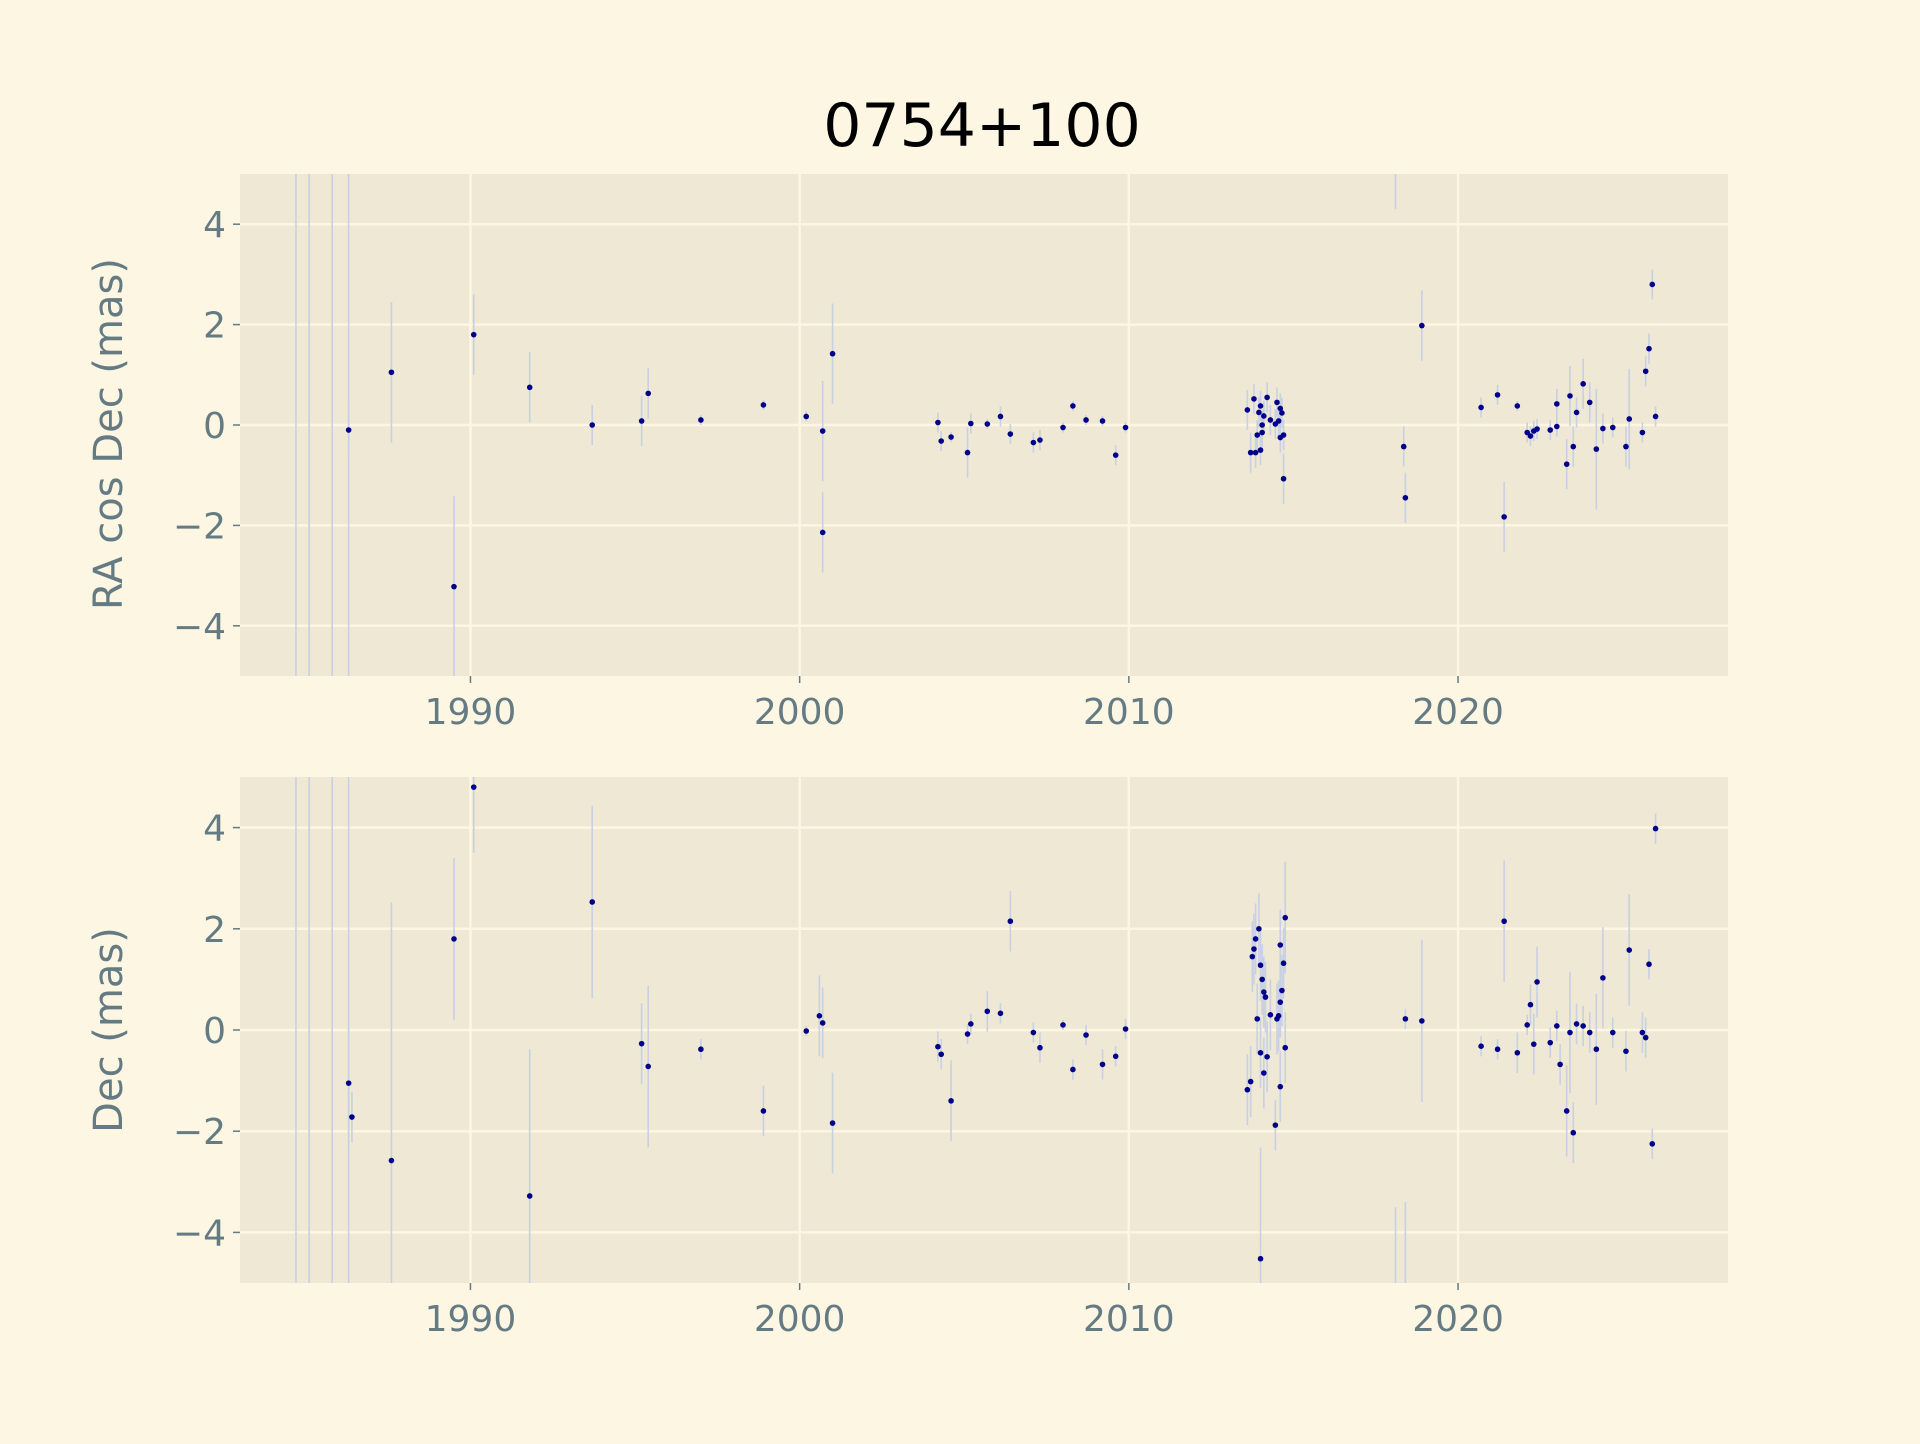  What do you see at coordinates (109, 1030) in the screenshot?
I see `panel-bottom-ylabel: Dec (mas)` at bounding box center [109, 1030].